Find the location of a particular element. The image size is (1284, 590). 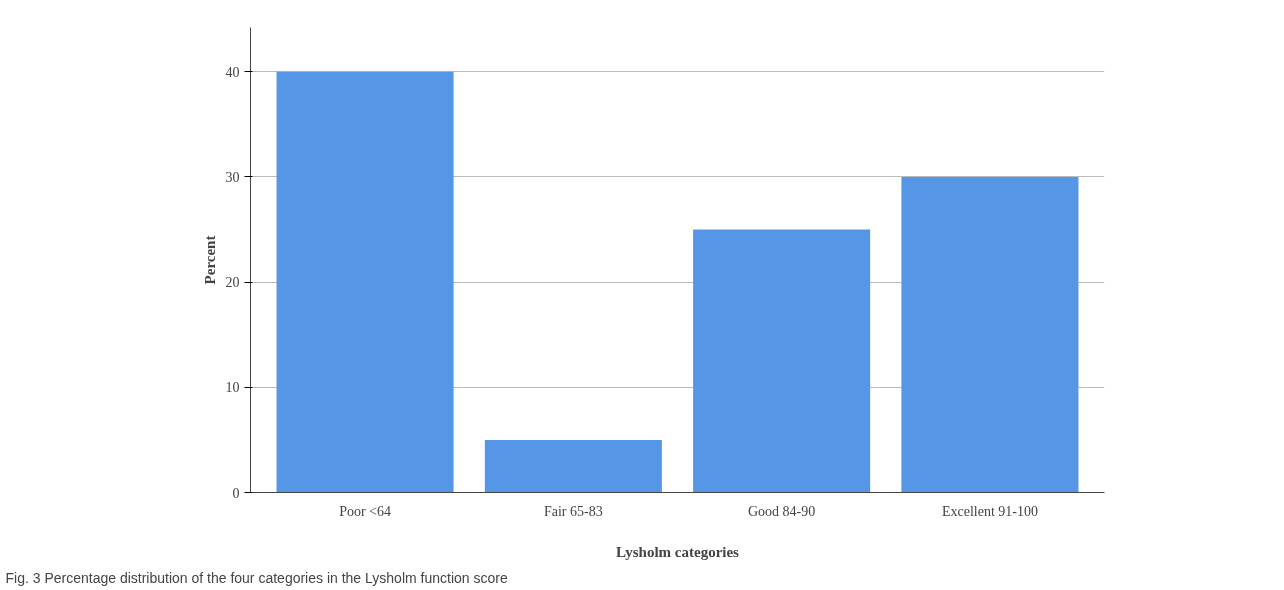

y-tick-label: 30 is located at coordinates (232, 177).